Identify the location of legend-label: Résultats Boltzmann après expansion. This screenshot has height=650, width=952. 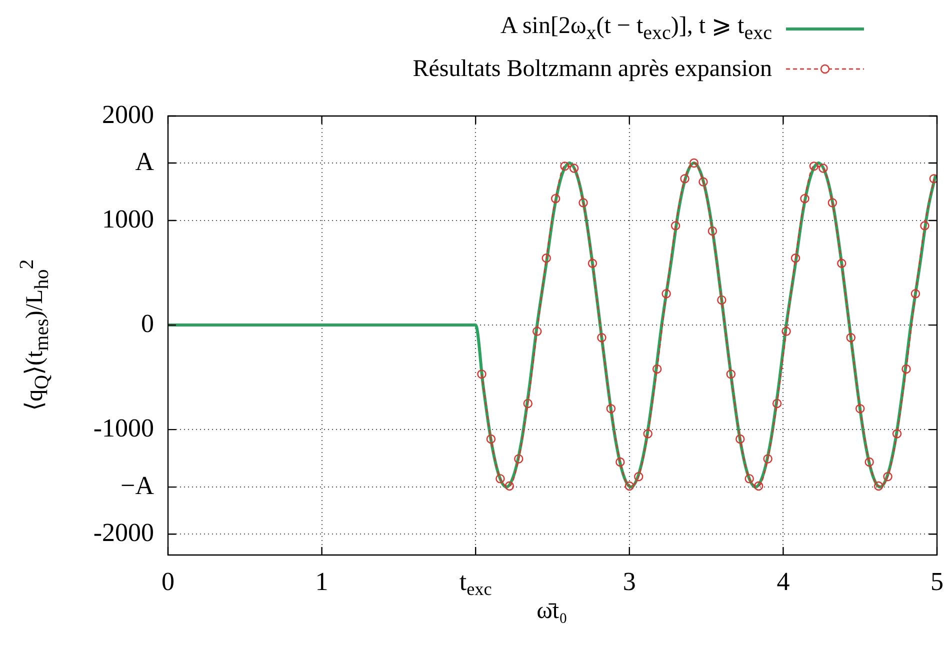
(592, 69).